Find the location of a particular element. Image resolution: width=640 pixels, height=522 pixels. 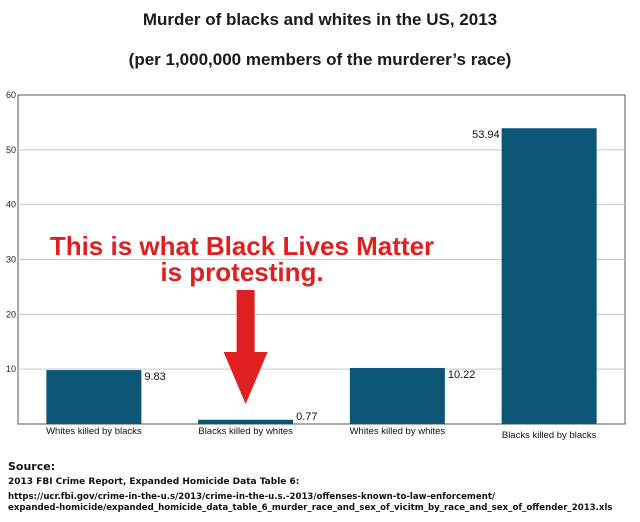

x-tick-label: Whites killed by whites is located at coordinates (398, 431).